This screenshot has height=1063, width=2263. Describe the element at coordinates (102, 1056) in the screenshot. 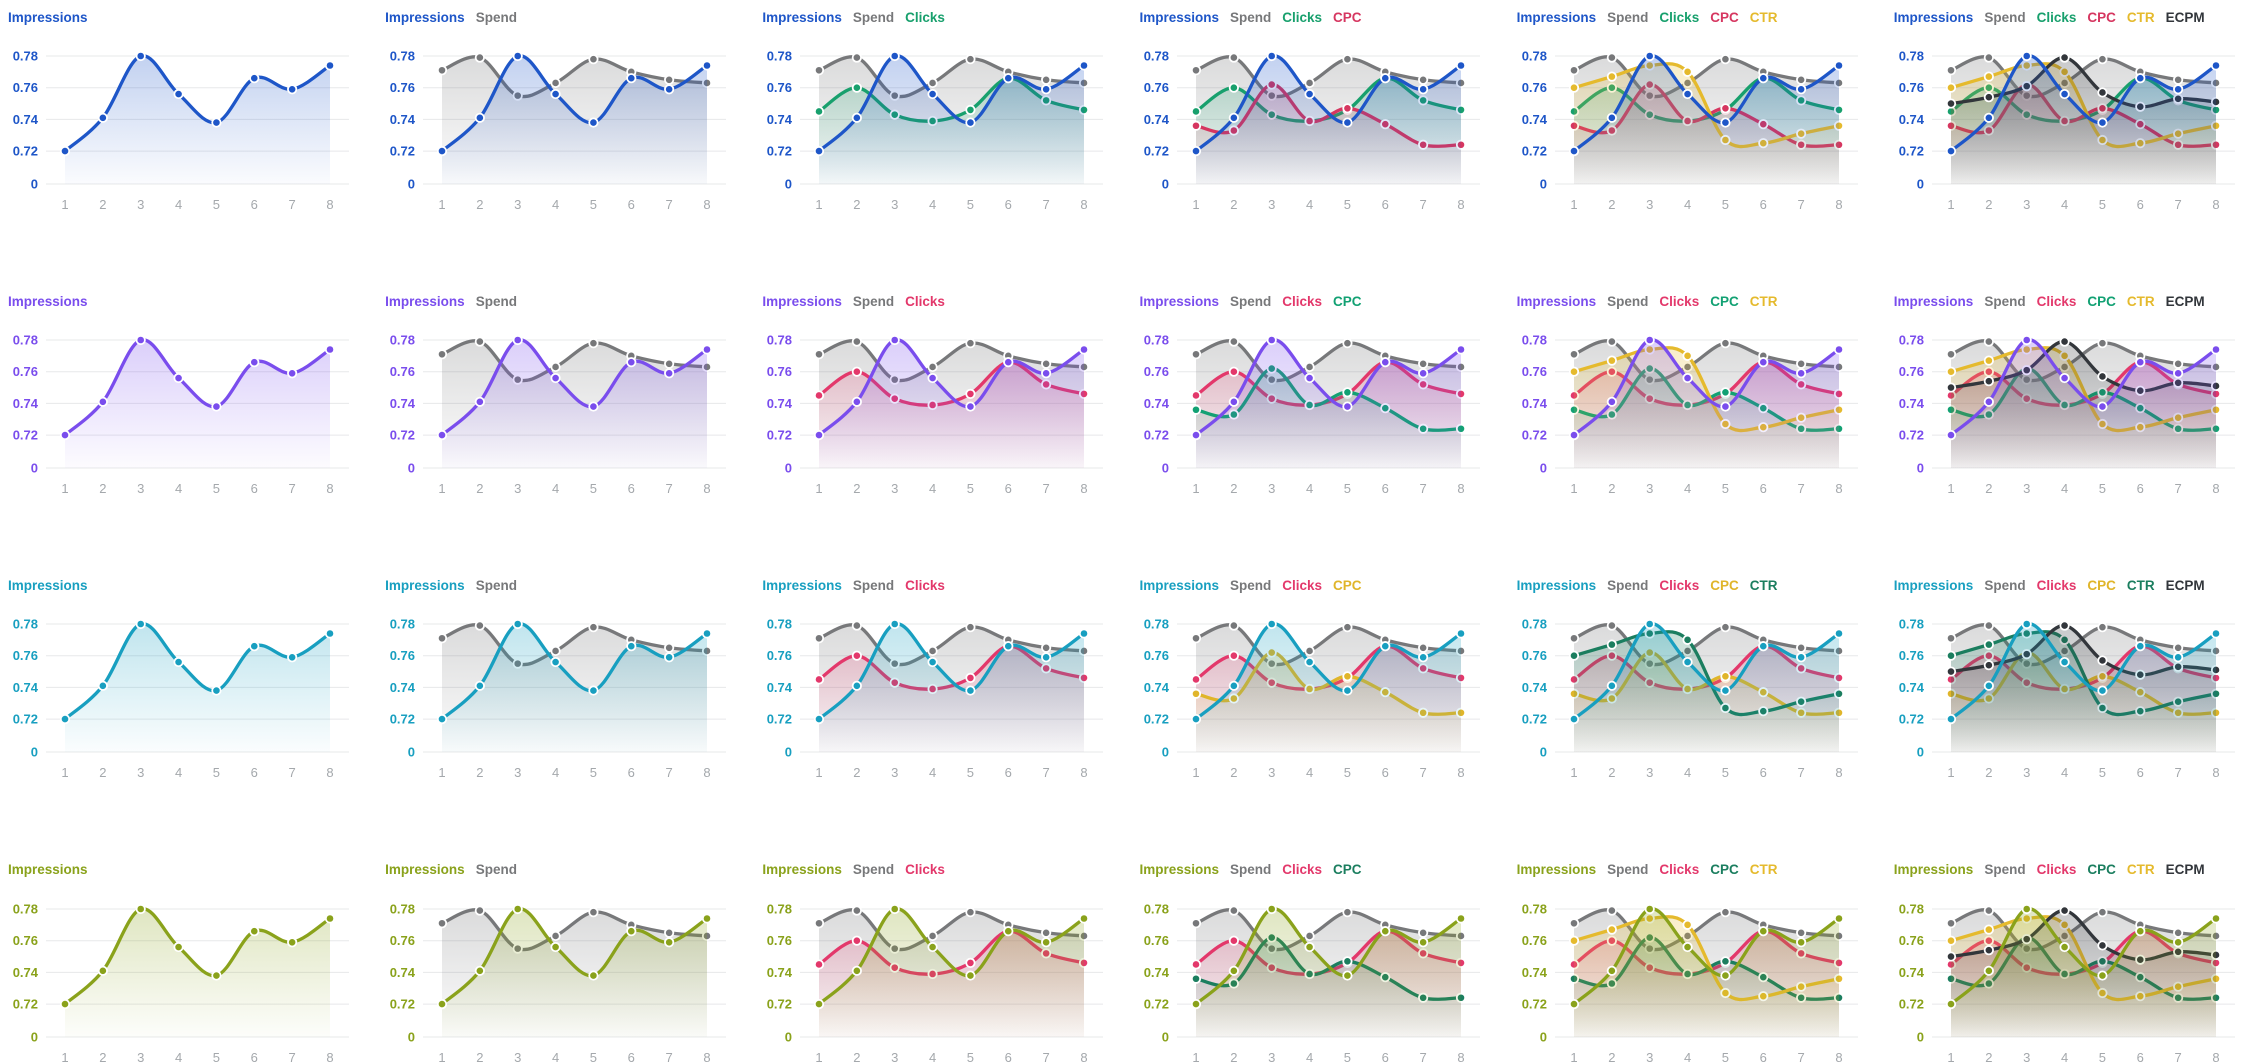

I see `x-tick-label: 2` at that location.